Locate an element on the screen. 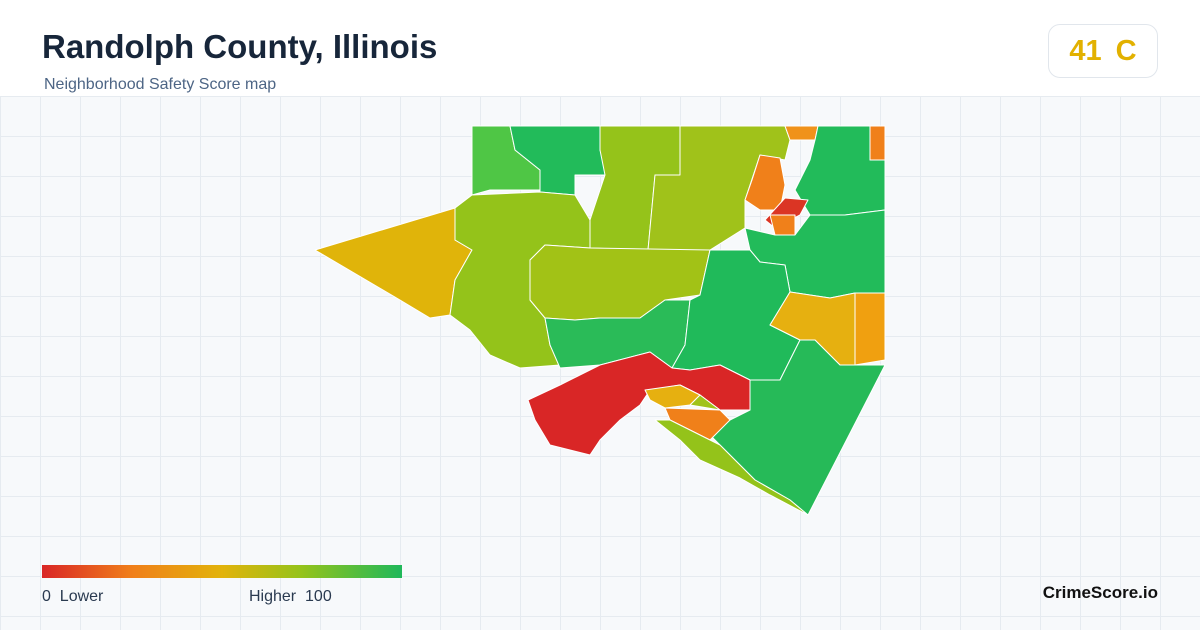  legend-min: 0 is located at coordinates (46, 596).